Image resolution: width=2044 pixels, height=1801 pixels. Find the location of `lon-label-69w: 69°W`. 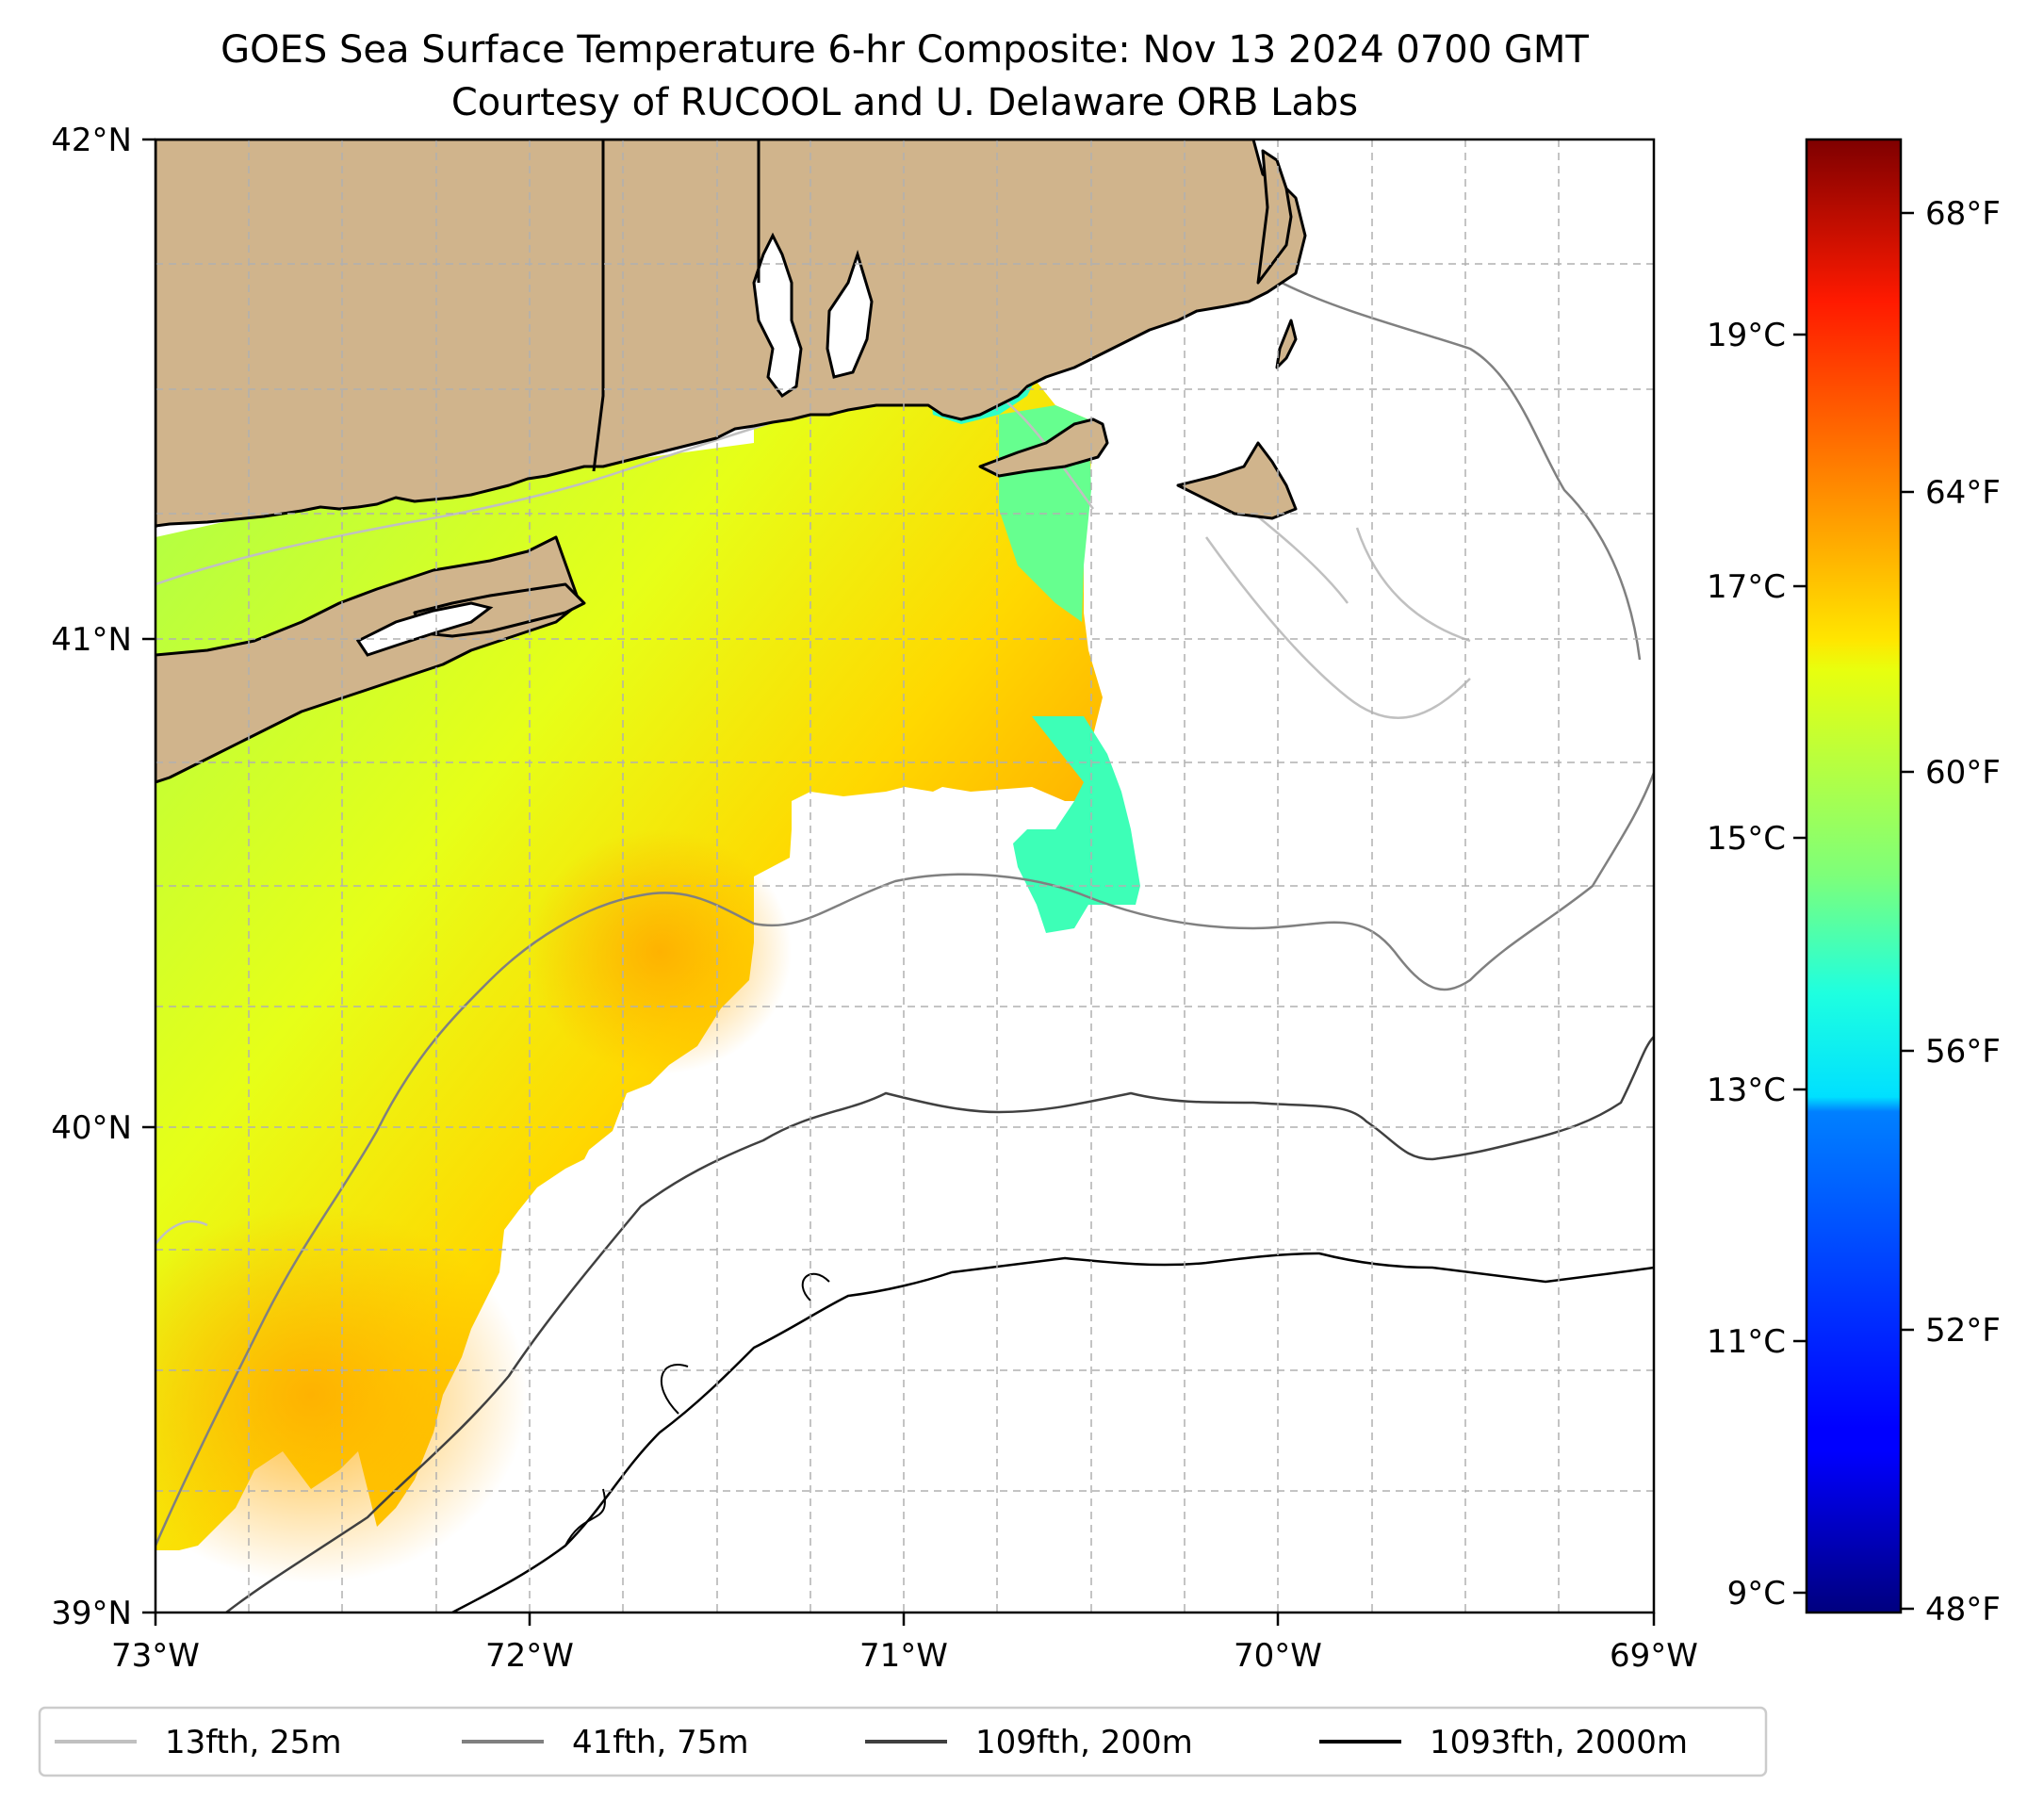

lon-label-69w: 69°W is located at coordinates (1654, 1656).